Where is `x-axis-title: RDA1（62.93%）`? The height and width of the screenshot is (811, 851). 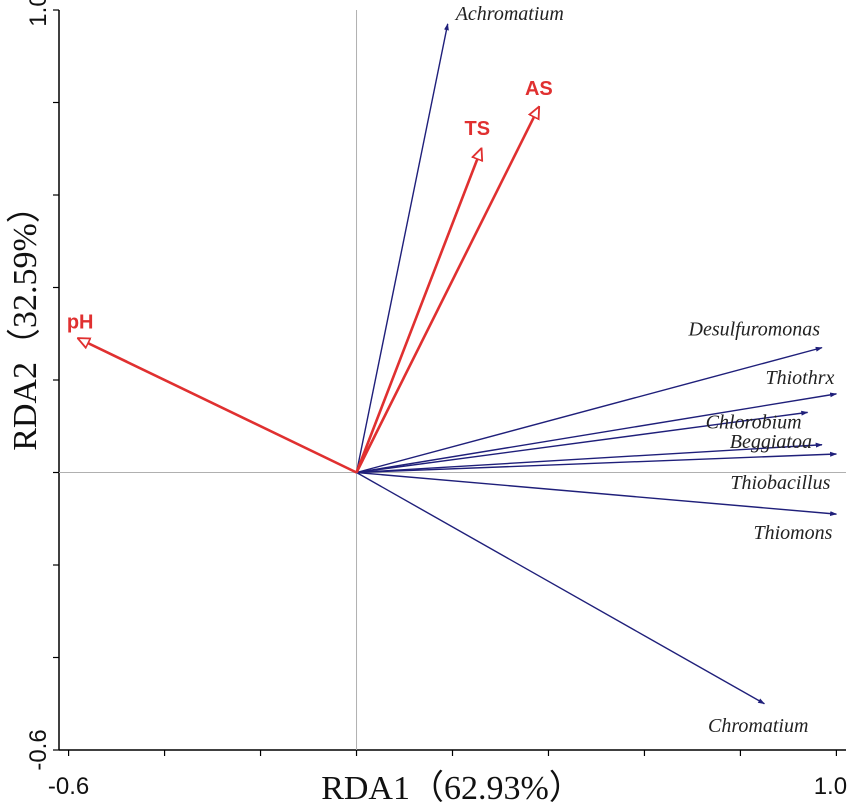
x-axis-title: RDA1（62.93%） is located at coordinates (452, 788).